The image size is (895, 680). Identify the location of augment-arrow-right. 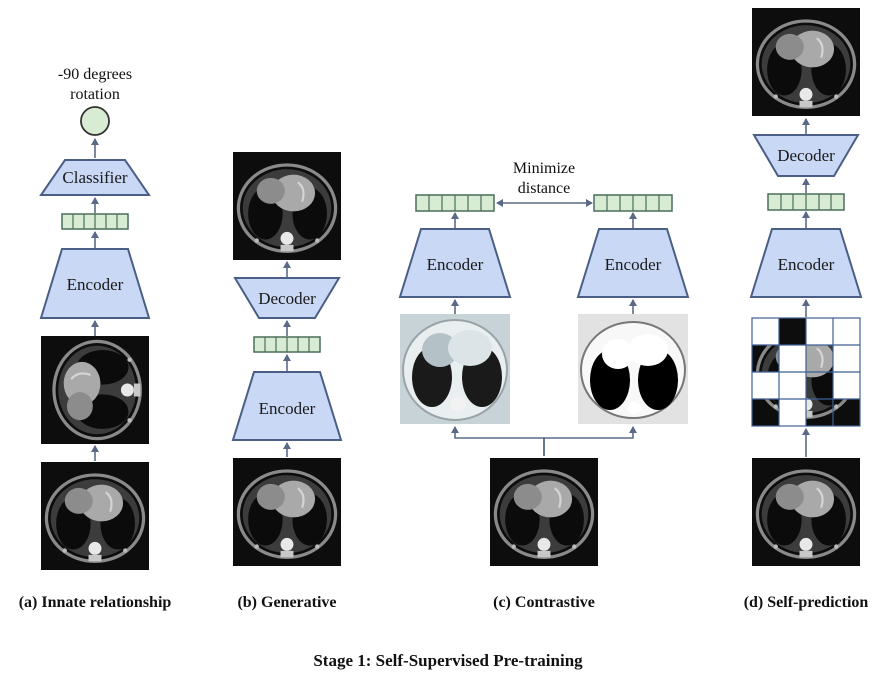
(590, 441).